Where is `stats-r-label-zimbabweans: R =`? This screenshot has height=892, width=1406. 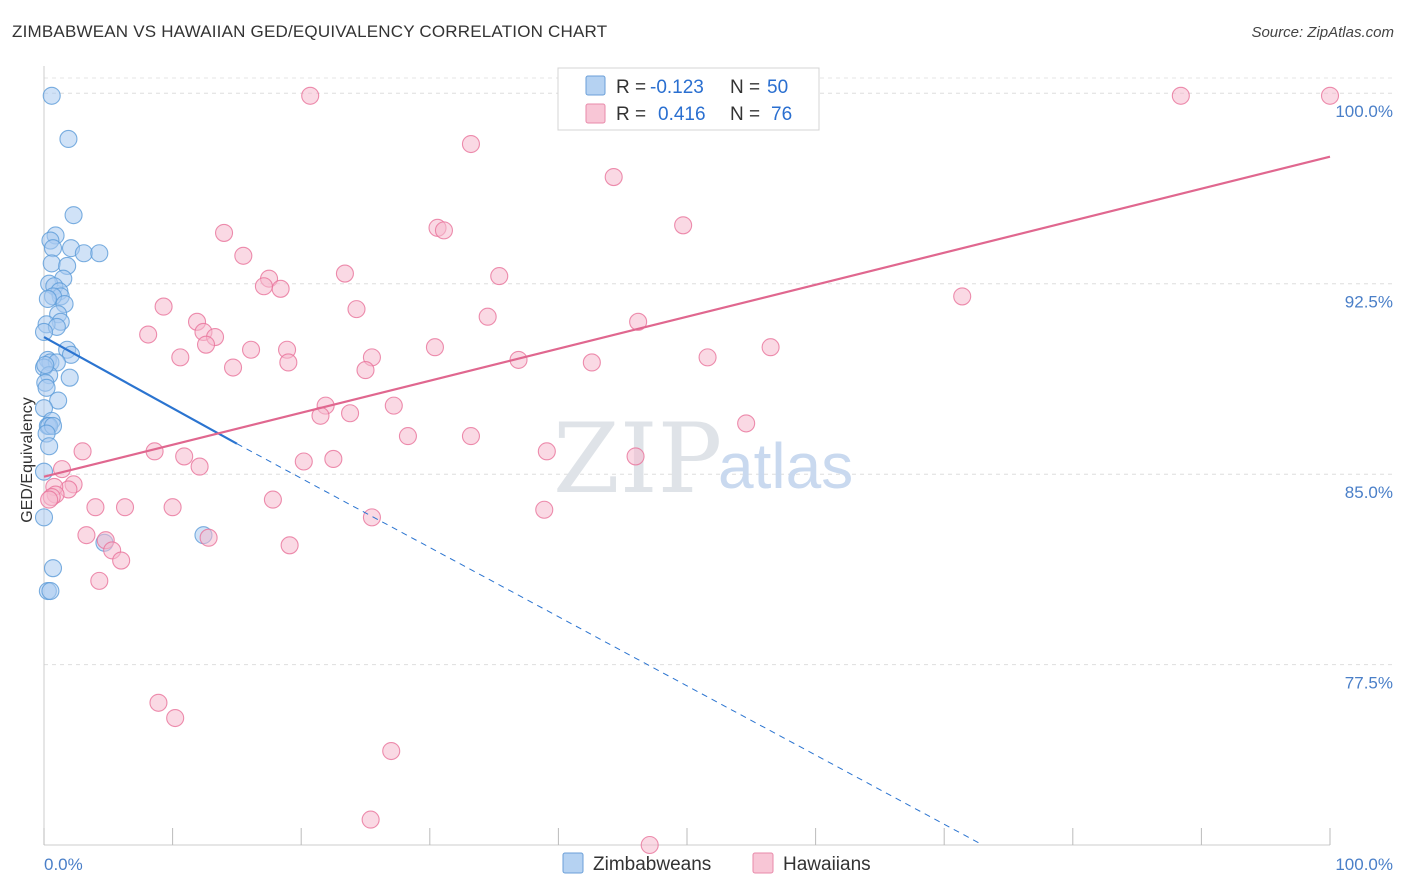 stats-r-label-zimbabweans: R = is located at coordinates (631, 87).